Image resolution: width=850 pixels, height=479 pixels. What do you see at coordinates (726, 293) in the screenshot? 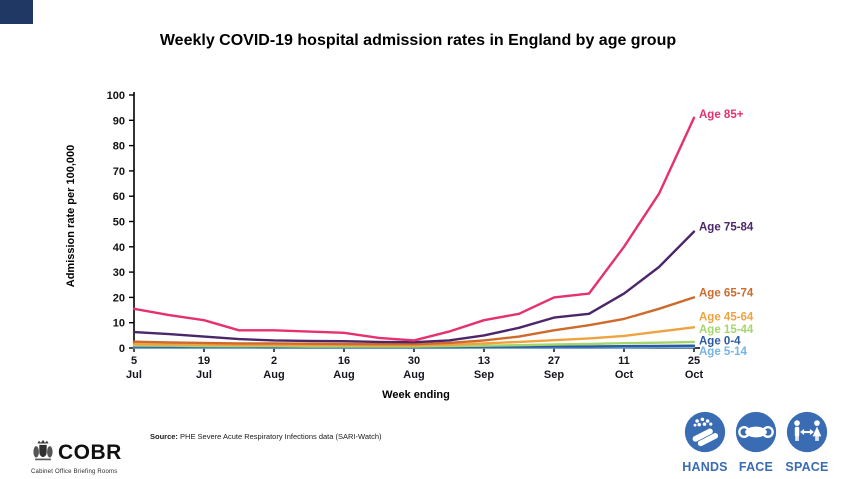
I see `series-label-age-65-74: Age 65-74` at bounding box center [726, 293].